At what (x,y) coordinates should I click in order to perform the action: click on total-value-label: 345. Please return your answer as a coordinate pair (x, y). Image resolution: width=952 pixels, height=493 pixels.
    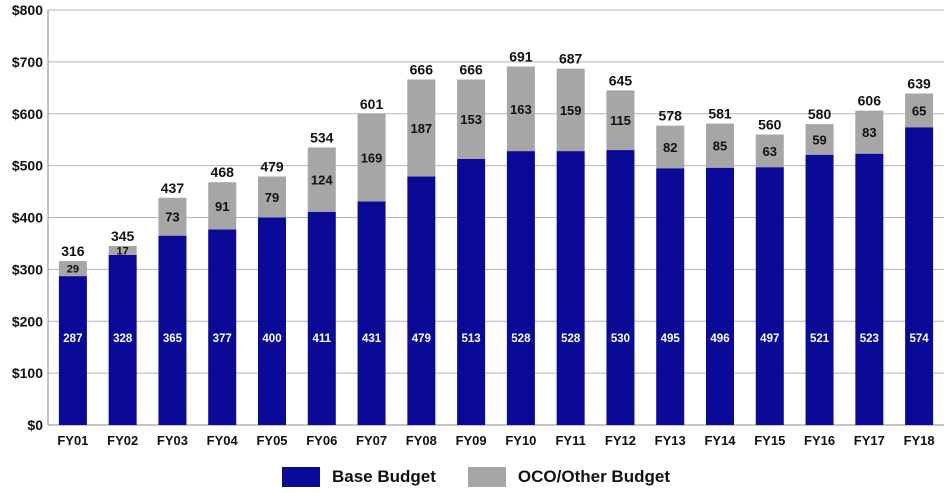
    Looking at the image, I should click on (123, 236).